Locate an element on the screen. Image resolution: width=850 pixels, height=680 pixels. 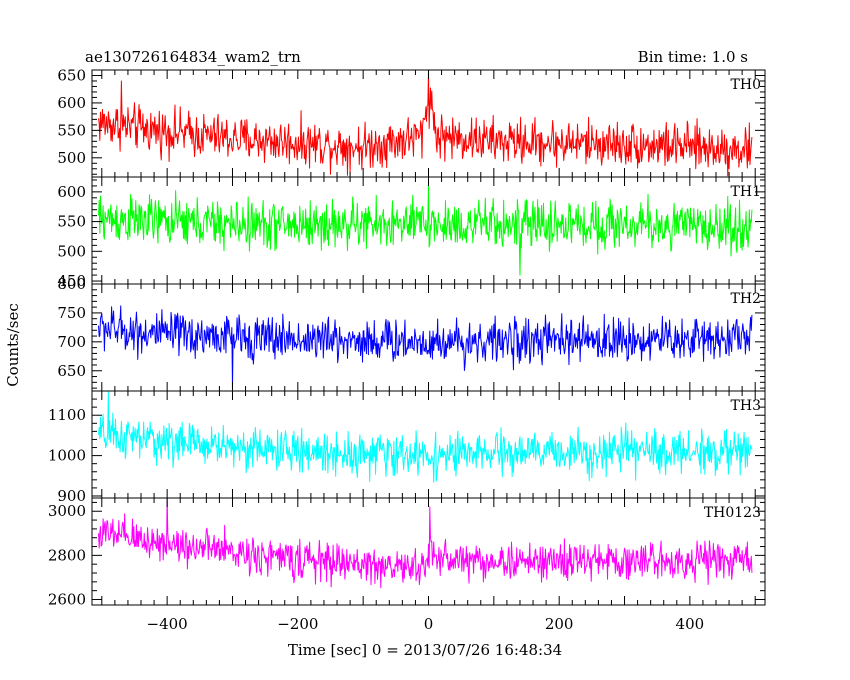
y-tick-label-th0: 500 is located at coordinates (71, 158).